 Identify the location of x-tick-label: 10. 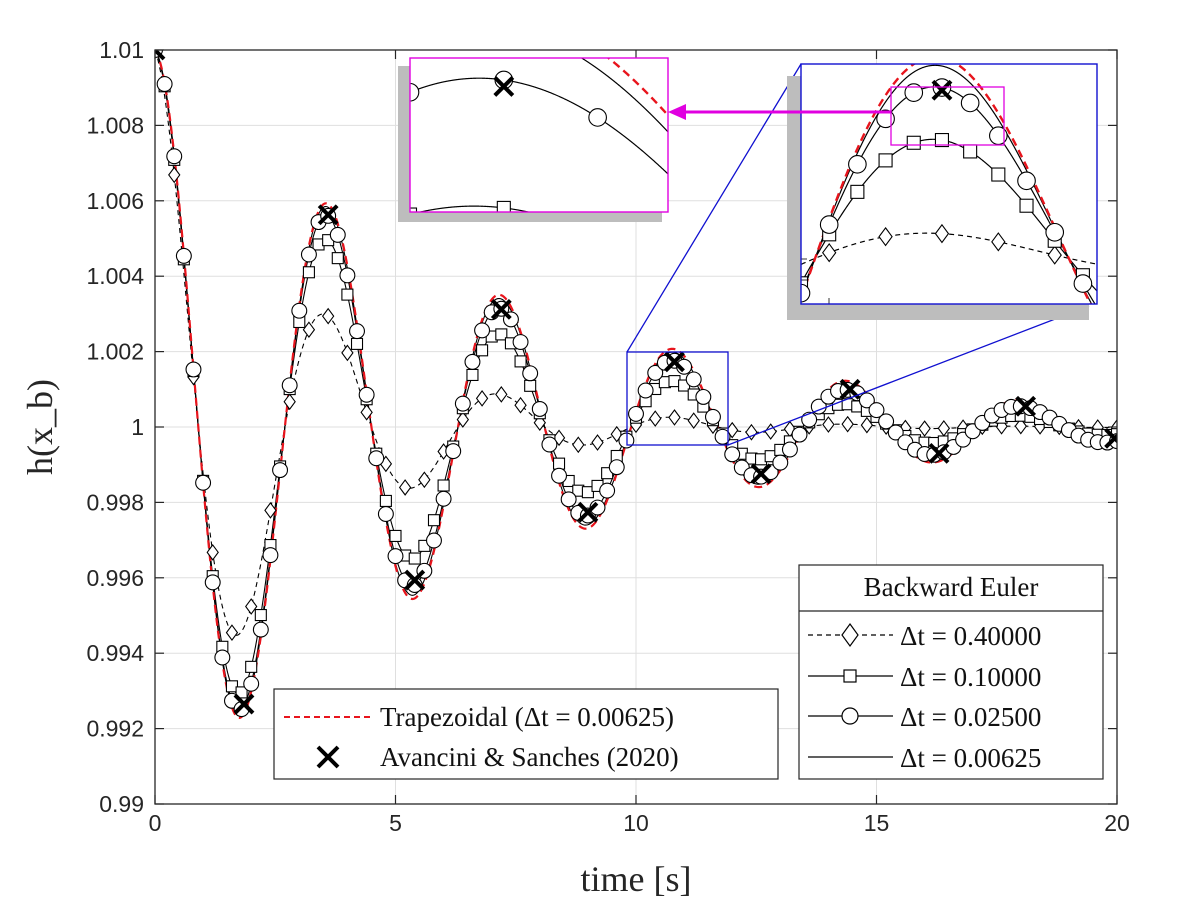
(636, 823).